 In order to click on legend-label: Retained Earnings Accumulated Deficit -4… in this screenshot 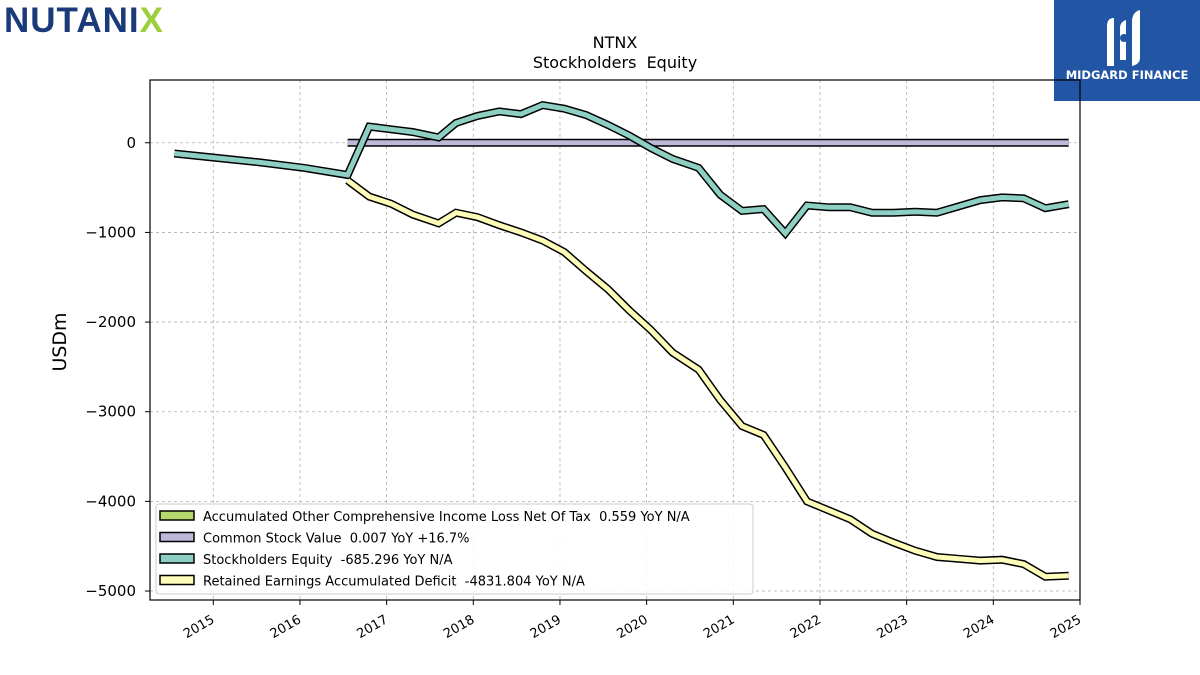, I will do `click(394, 582)`.